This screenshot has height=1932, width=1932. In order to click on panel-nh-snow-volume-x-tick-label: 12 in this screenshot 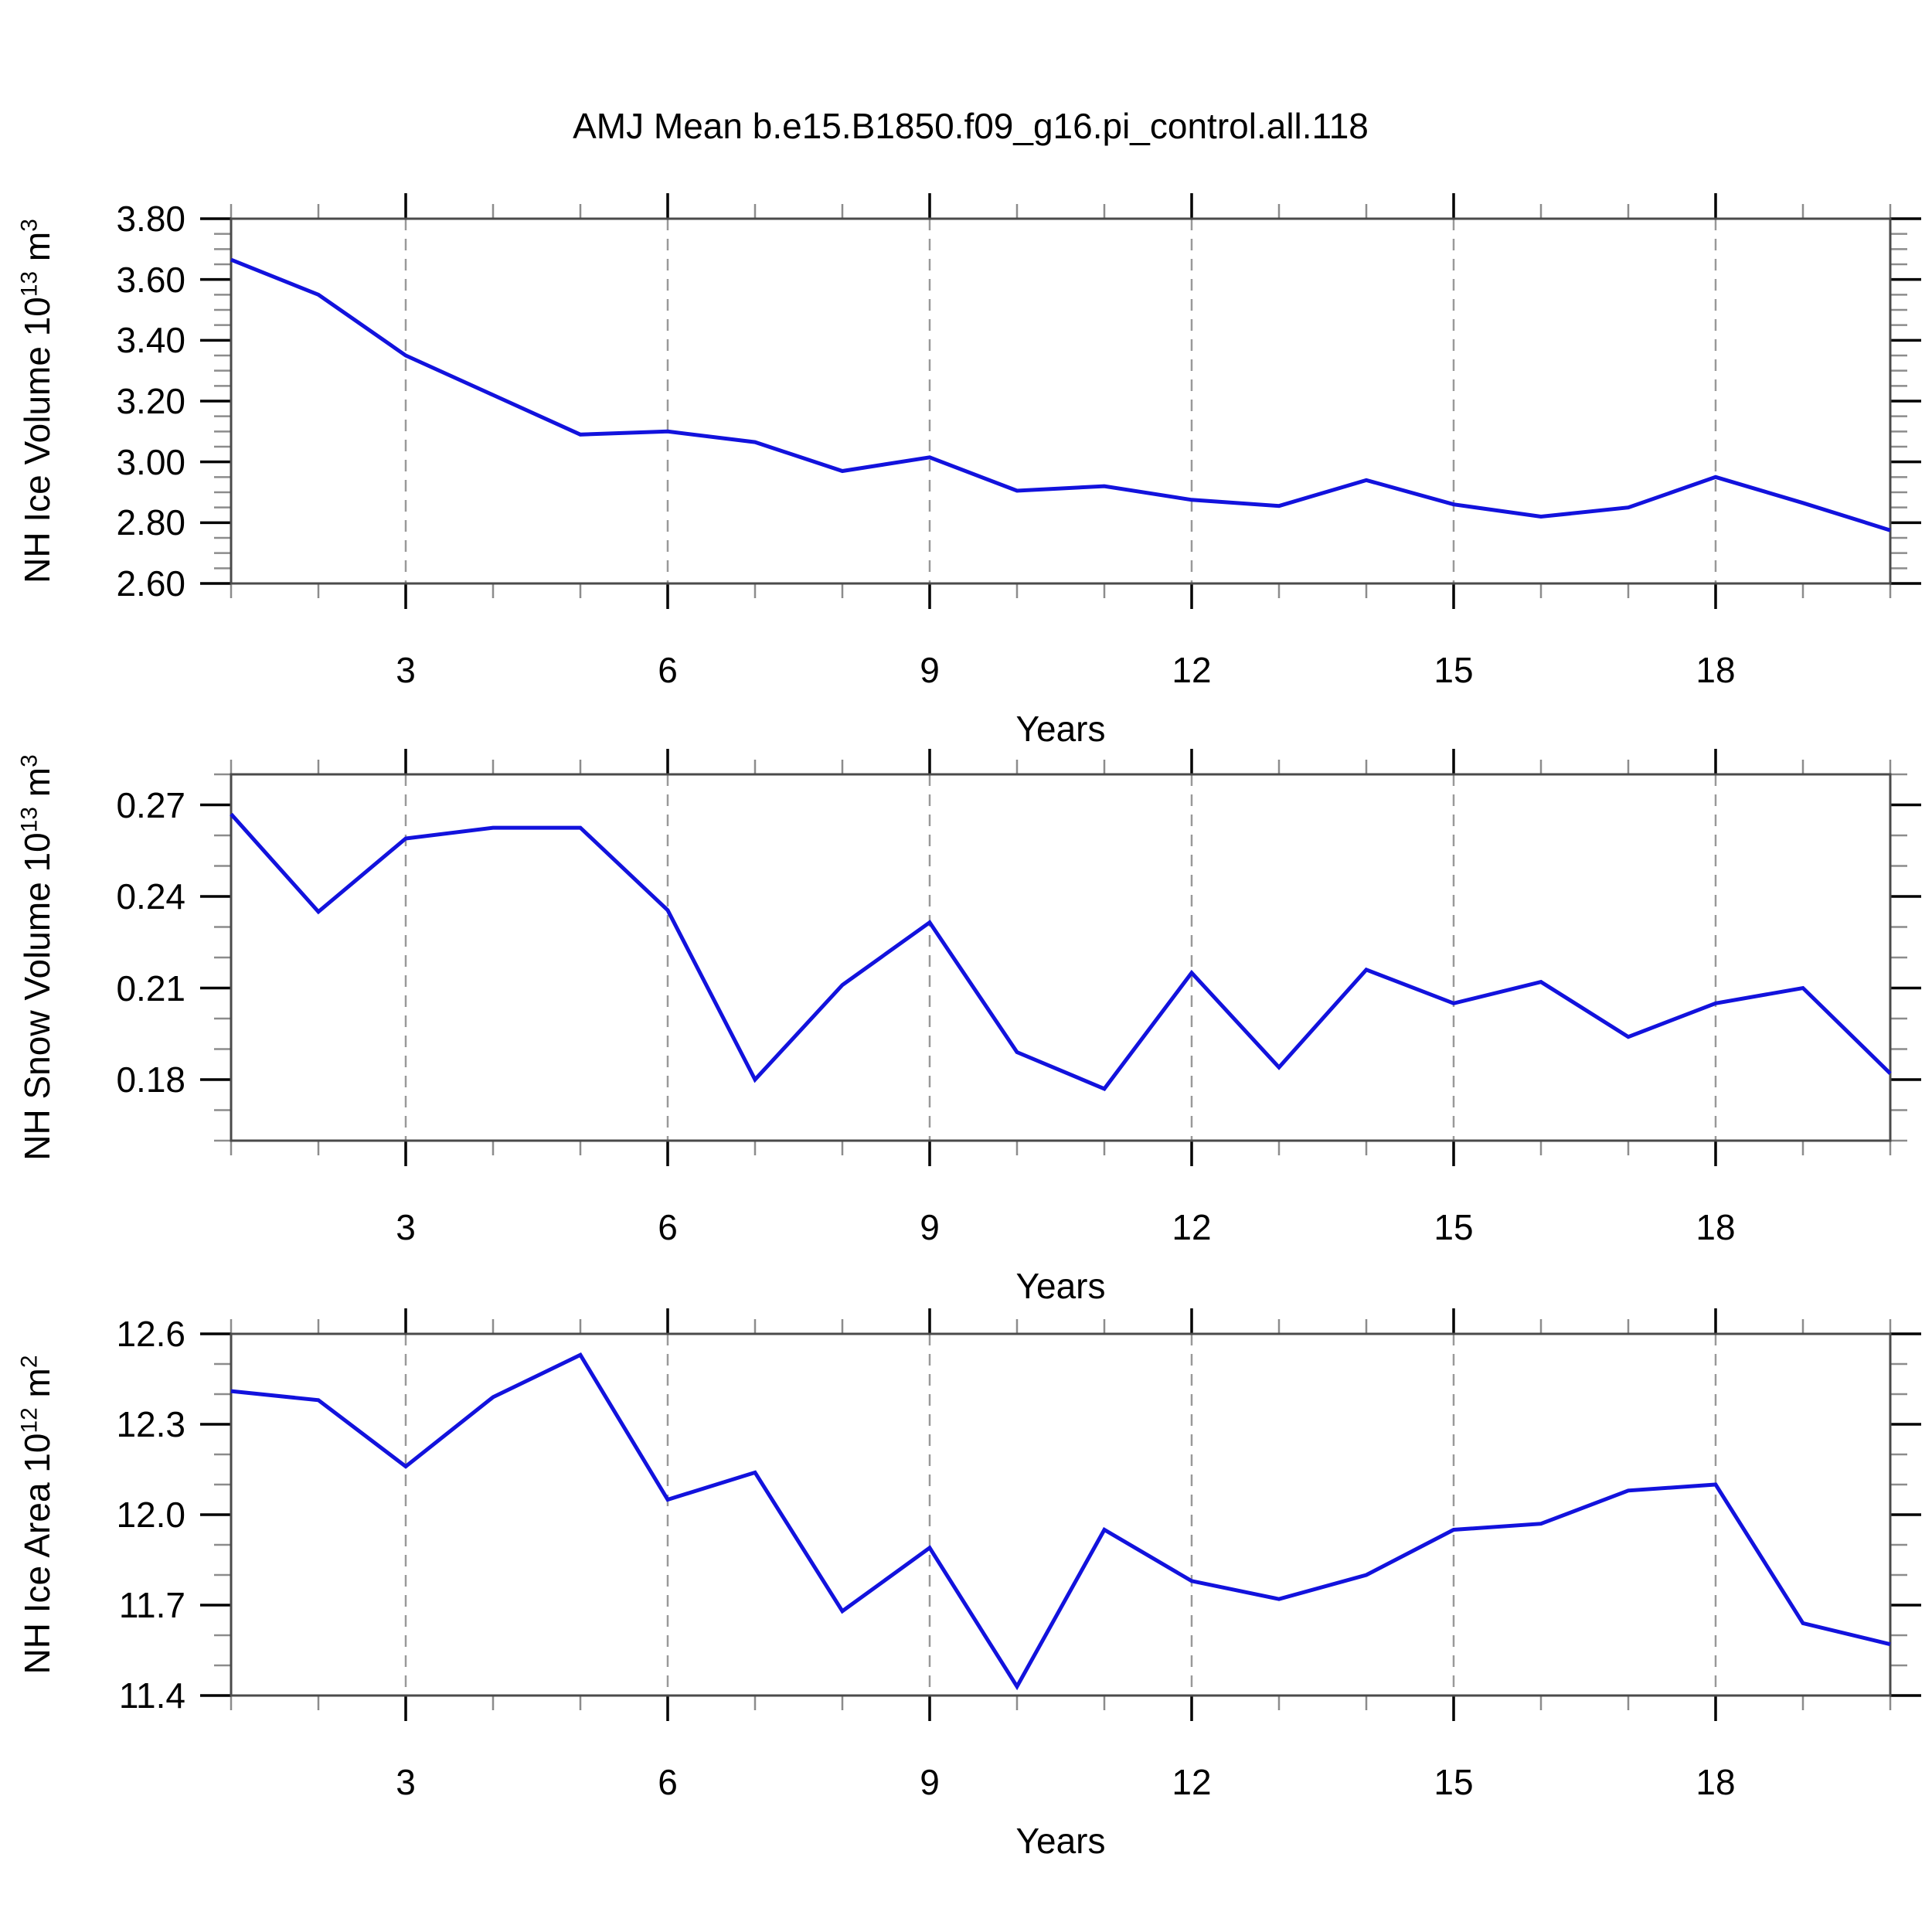, I will do `click(1192, 1227)`.